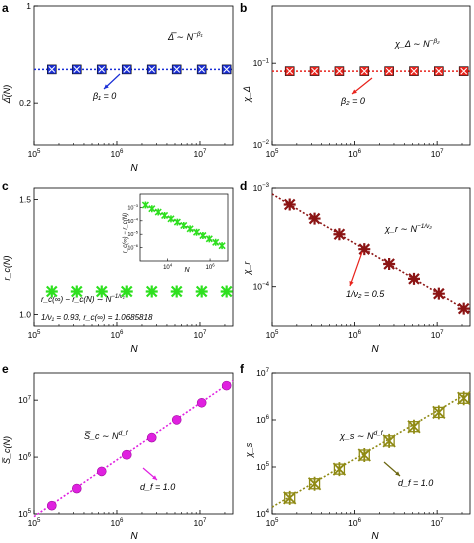 This screenshot has width=474, height=543. I want to click on y-tick-label-f: 10⁶, so click(262, 419).